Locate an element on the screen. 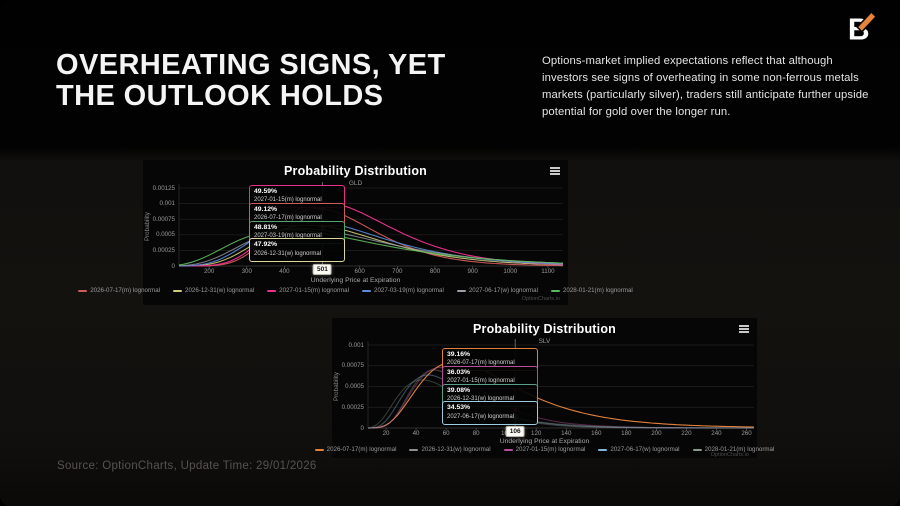 The height and width of the screenshot is (506, 900). tooltip-value: 47.92% is located at coordinates (266, 245).